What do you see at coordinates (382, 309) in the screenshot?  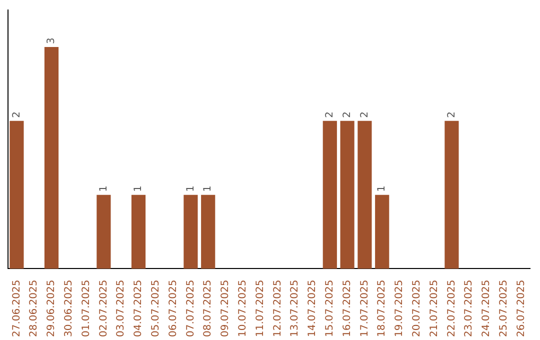 I see `x-tick-label: 18.07.2025` at bounding box center [382, 309].